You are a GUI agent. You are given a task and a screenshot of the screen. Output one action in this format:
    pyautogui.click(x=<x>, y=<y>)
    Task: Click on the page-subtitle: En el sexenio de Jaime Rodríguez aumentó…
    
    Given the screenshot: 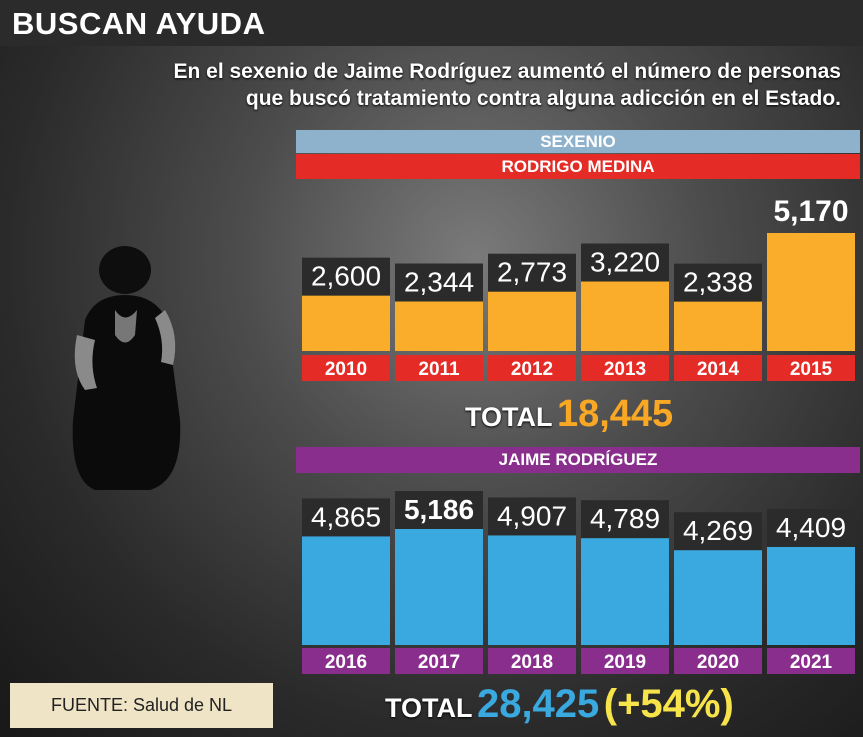 What is the action you would take?
    pyautogui.click(x=507, y=85)
    